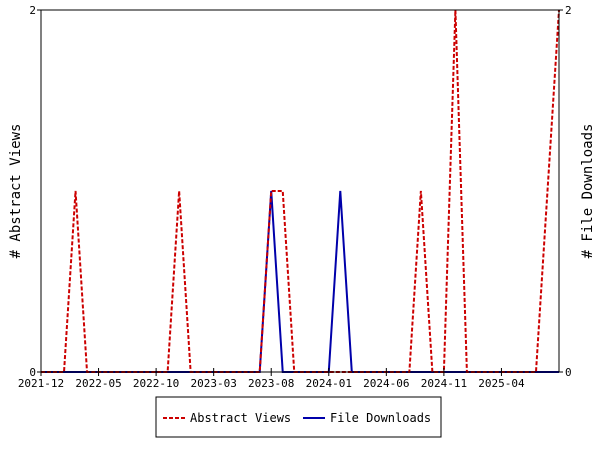 Image resolution: width=600 pixels, height=450 pixels. What do you see at coordinates (32, 10) in the screenshot?
I see `y-left-tick-label: 2` at bounding box center [32, 10].